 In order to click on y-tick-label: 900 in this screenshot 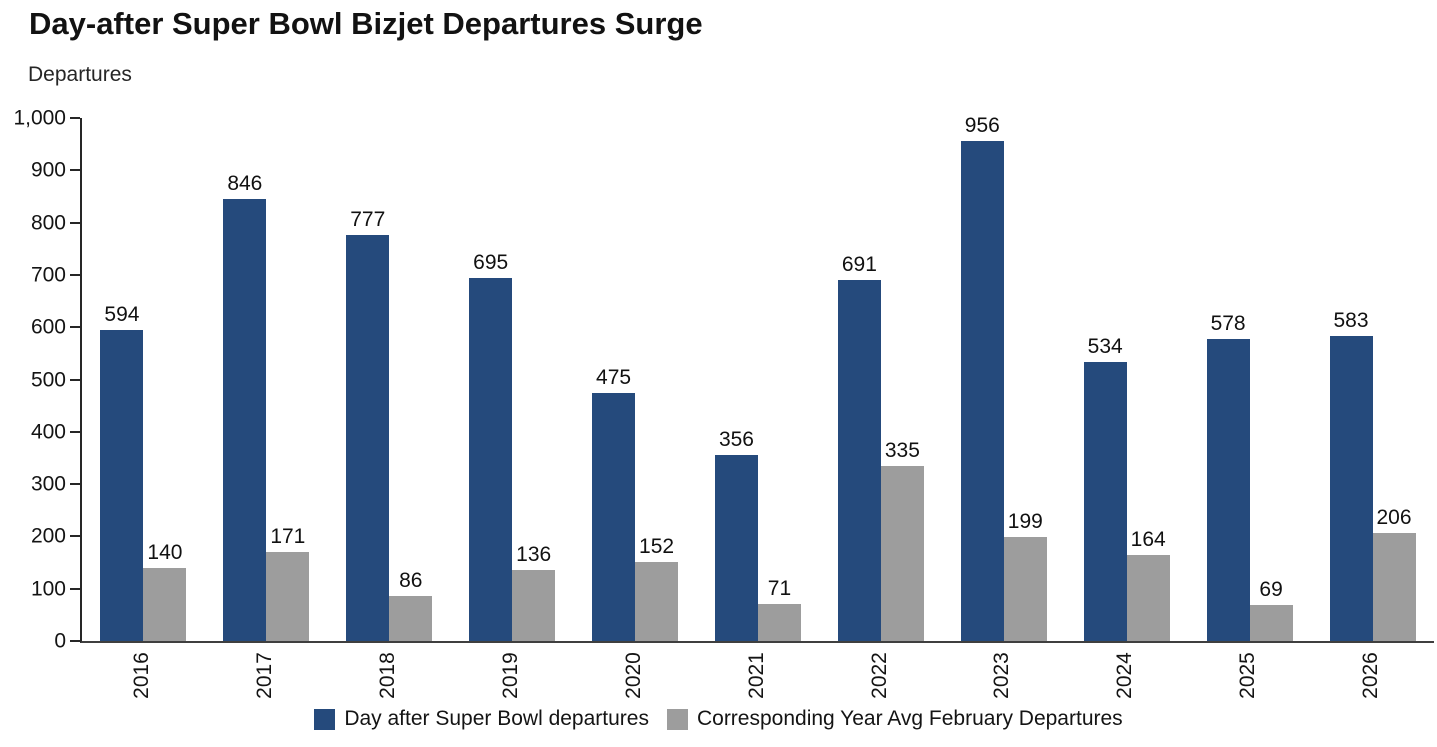, I will do `click(48, 170)`.